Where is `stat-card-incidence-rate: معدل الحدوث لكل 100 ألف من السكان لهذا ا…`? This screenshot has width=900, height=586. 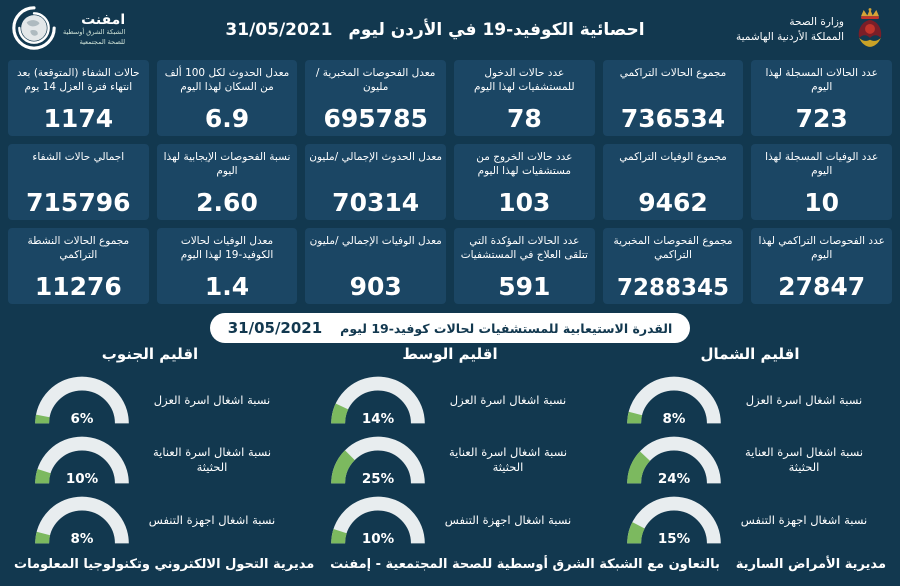 stat-card-incidence-rate: معدل الحدوث لكل 100 ألف من السكان لهذا ا… is located at coordinates (227, 98).